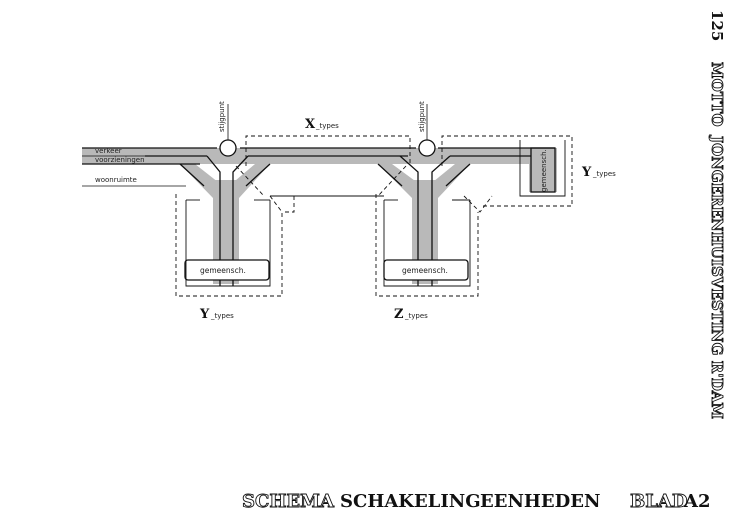 The image size is (733, 515). Describe the element at coordinates (116, 180) in the screenshot. I see `label-woonruimte: woonruimte` at that location.